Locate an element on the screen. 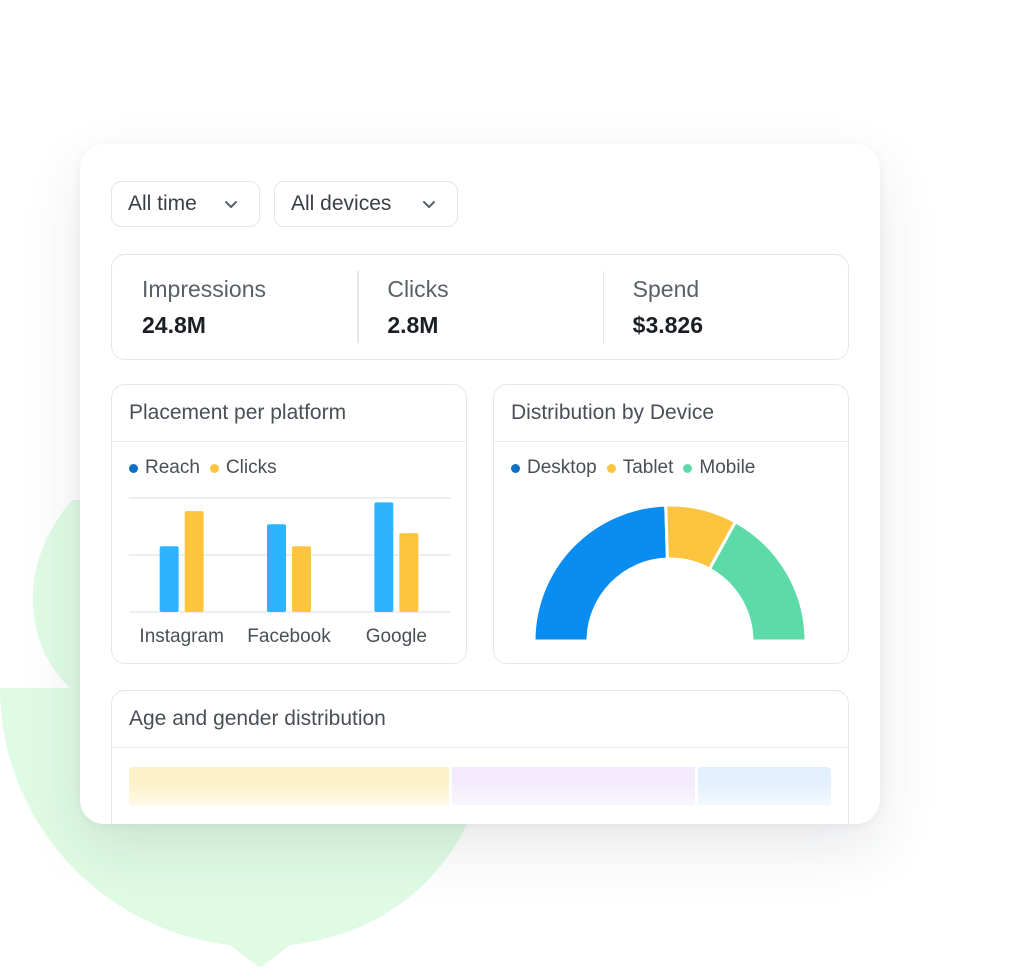 This screenshot has width=1024, height=968. legend-item-mobile: Mobile is located at coordinates (719, 468).